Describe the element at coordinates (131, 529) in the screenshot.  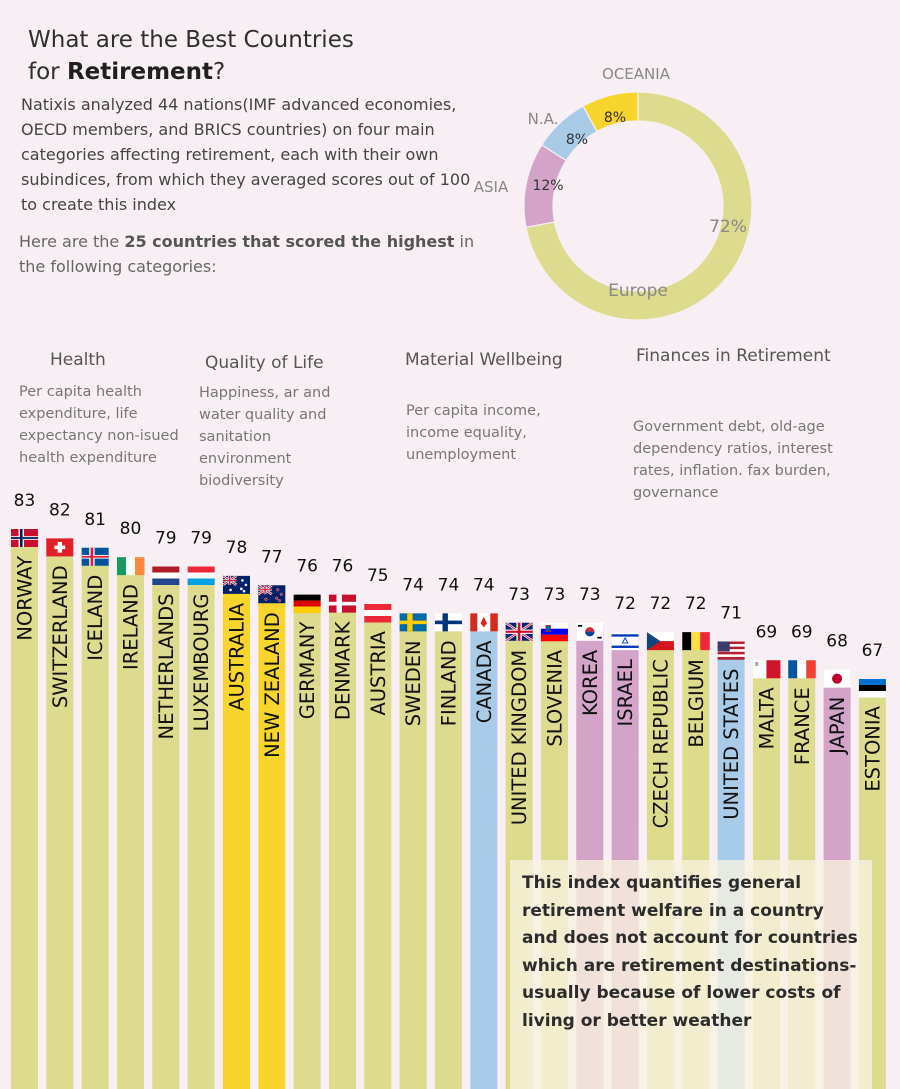
I see `bar-value-label: 80` at that location.